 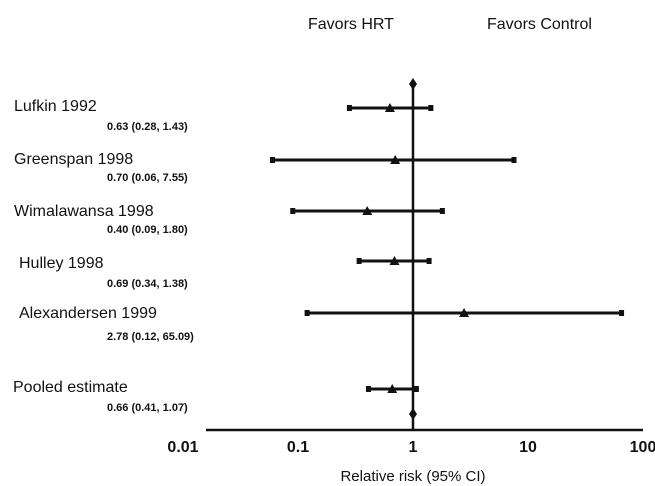 What do you see at coordinates (147, 230) in the screenshot?
I see `study-estimate-label: 0.40 (0.09, 1.80)` at bounding box center [147, 230].